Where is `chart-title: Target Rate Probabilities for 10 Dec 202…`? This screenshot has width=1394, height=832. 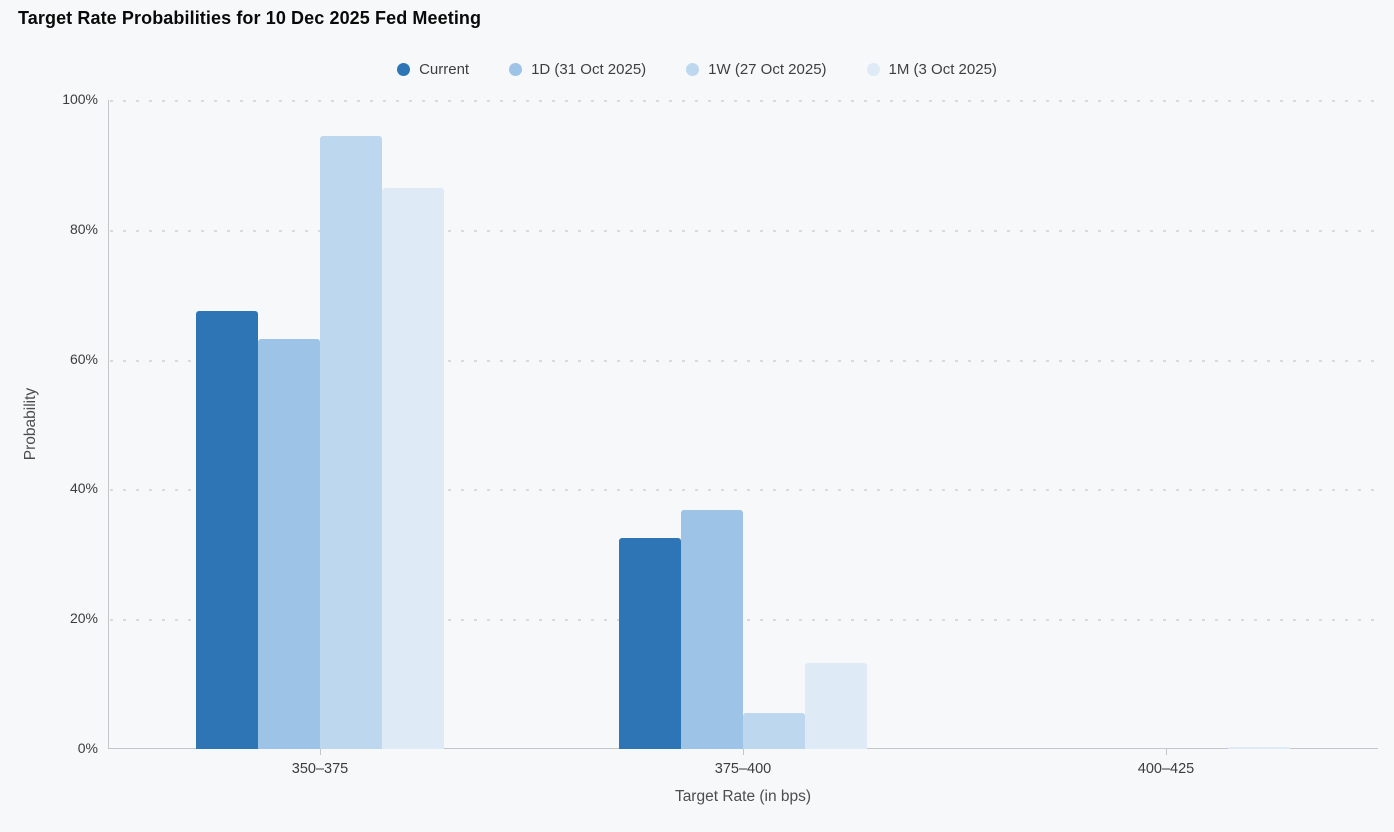
chart-title: Target Rate Probabilities for 10 Dec 202… is located at coordinates (250, 18).